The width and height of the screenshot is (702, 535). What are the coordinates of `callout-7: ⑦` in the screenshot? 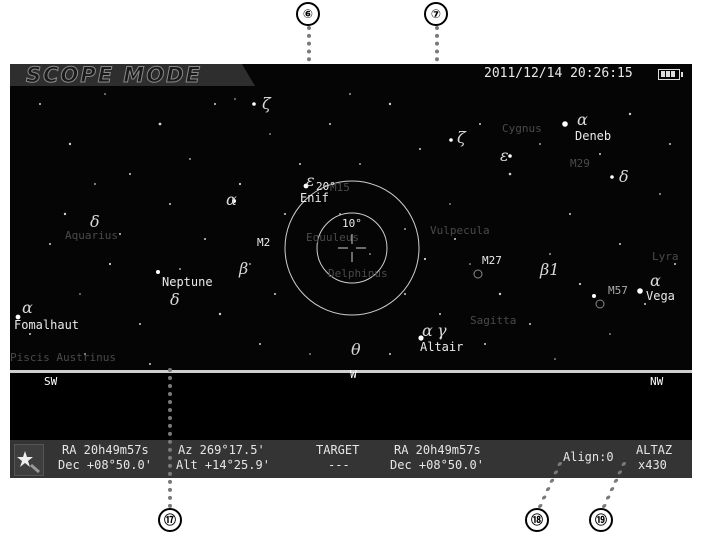 It's located at (436, 14).